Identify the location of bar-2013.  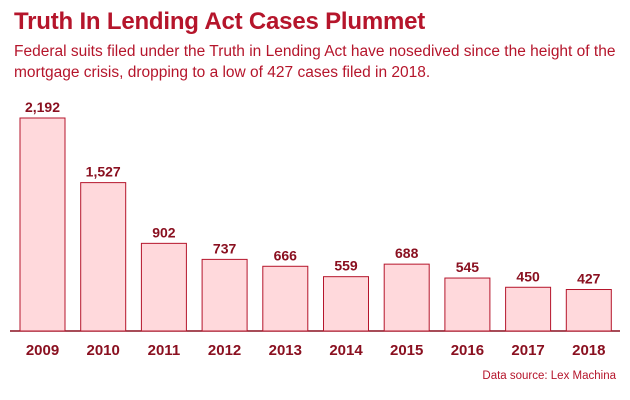
(285, 298).